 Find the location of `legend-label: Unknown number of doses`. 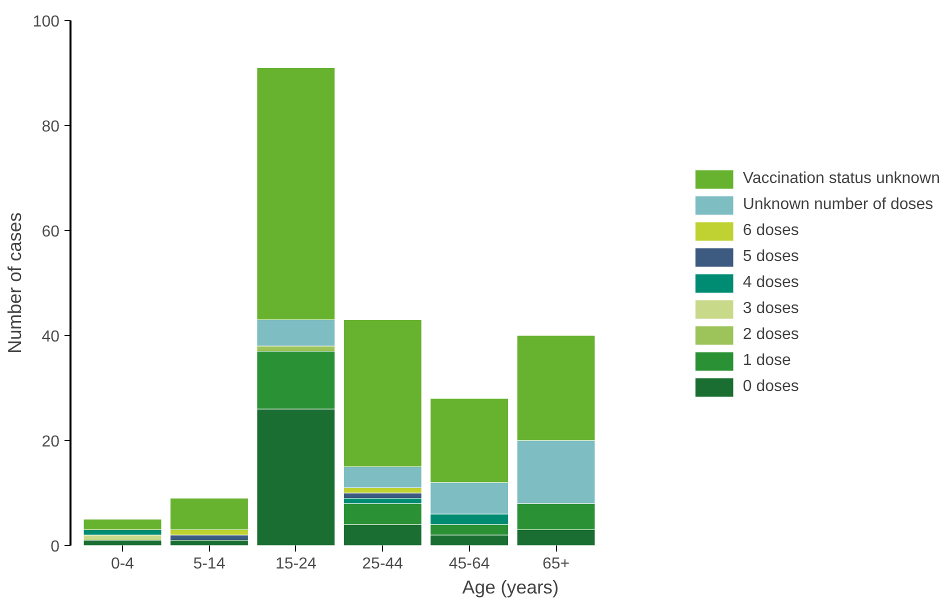

legend-label: Unknown number of doses is located at coordinates (838, 204).